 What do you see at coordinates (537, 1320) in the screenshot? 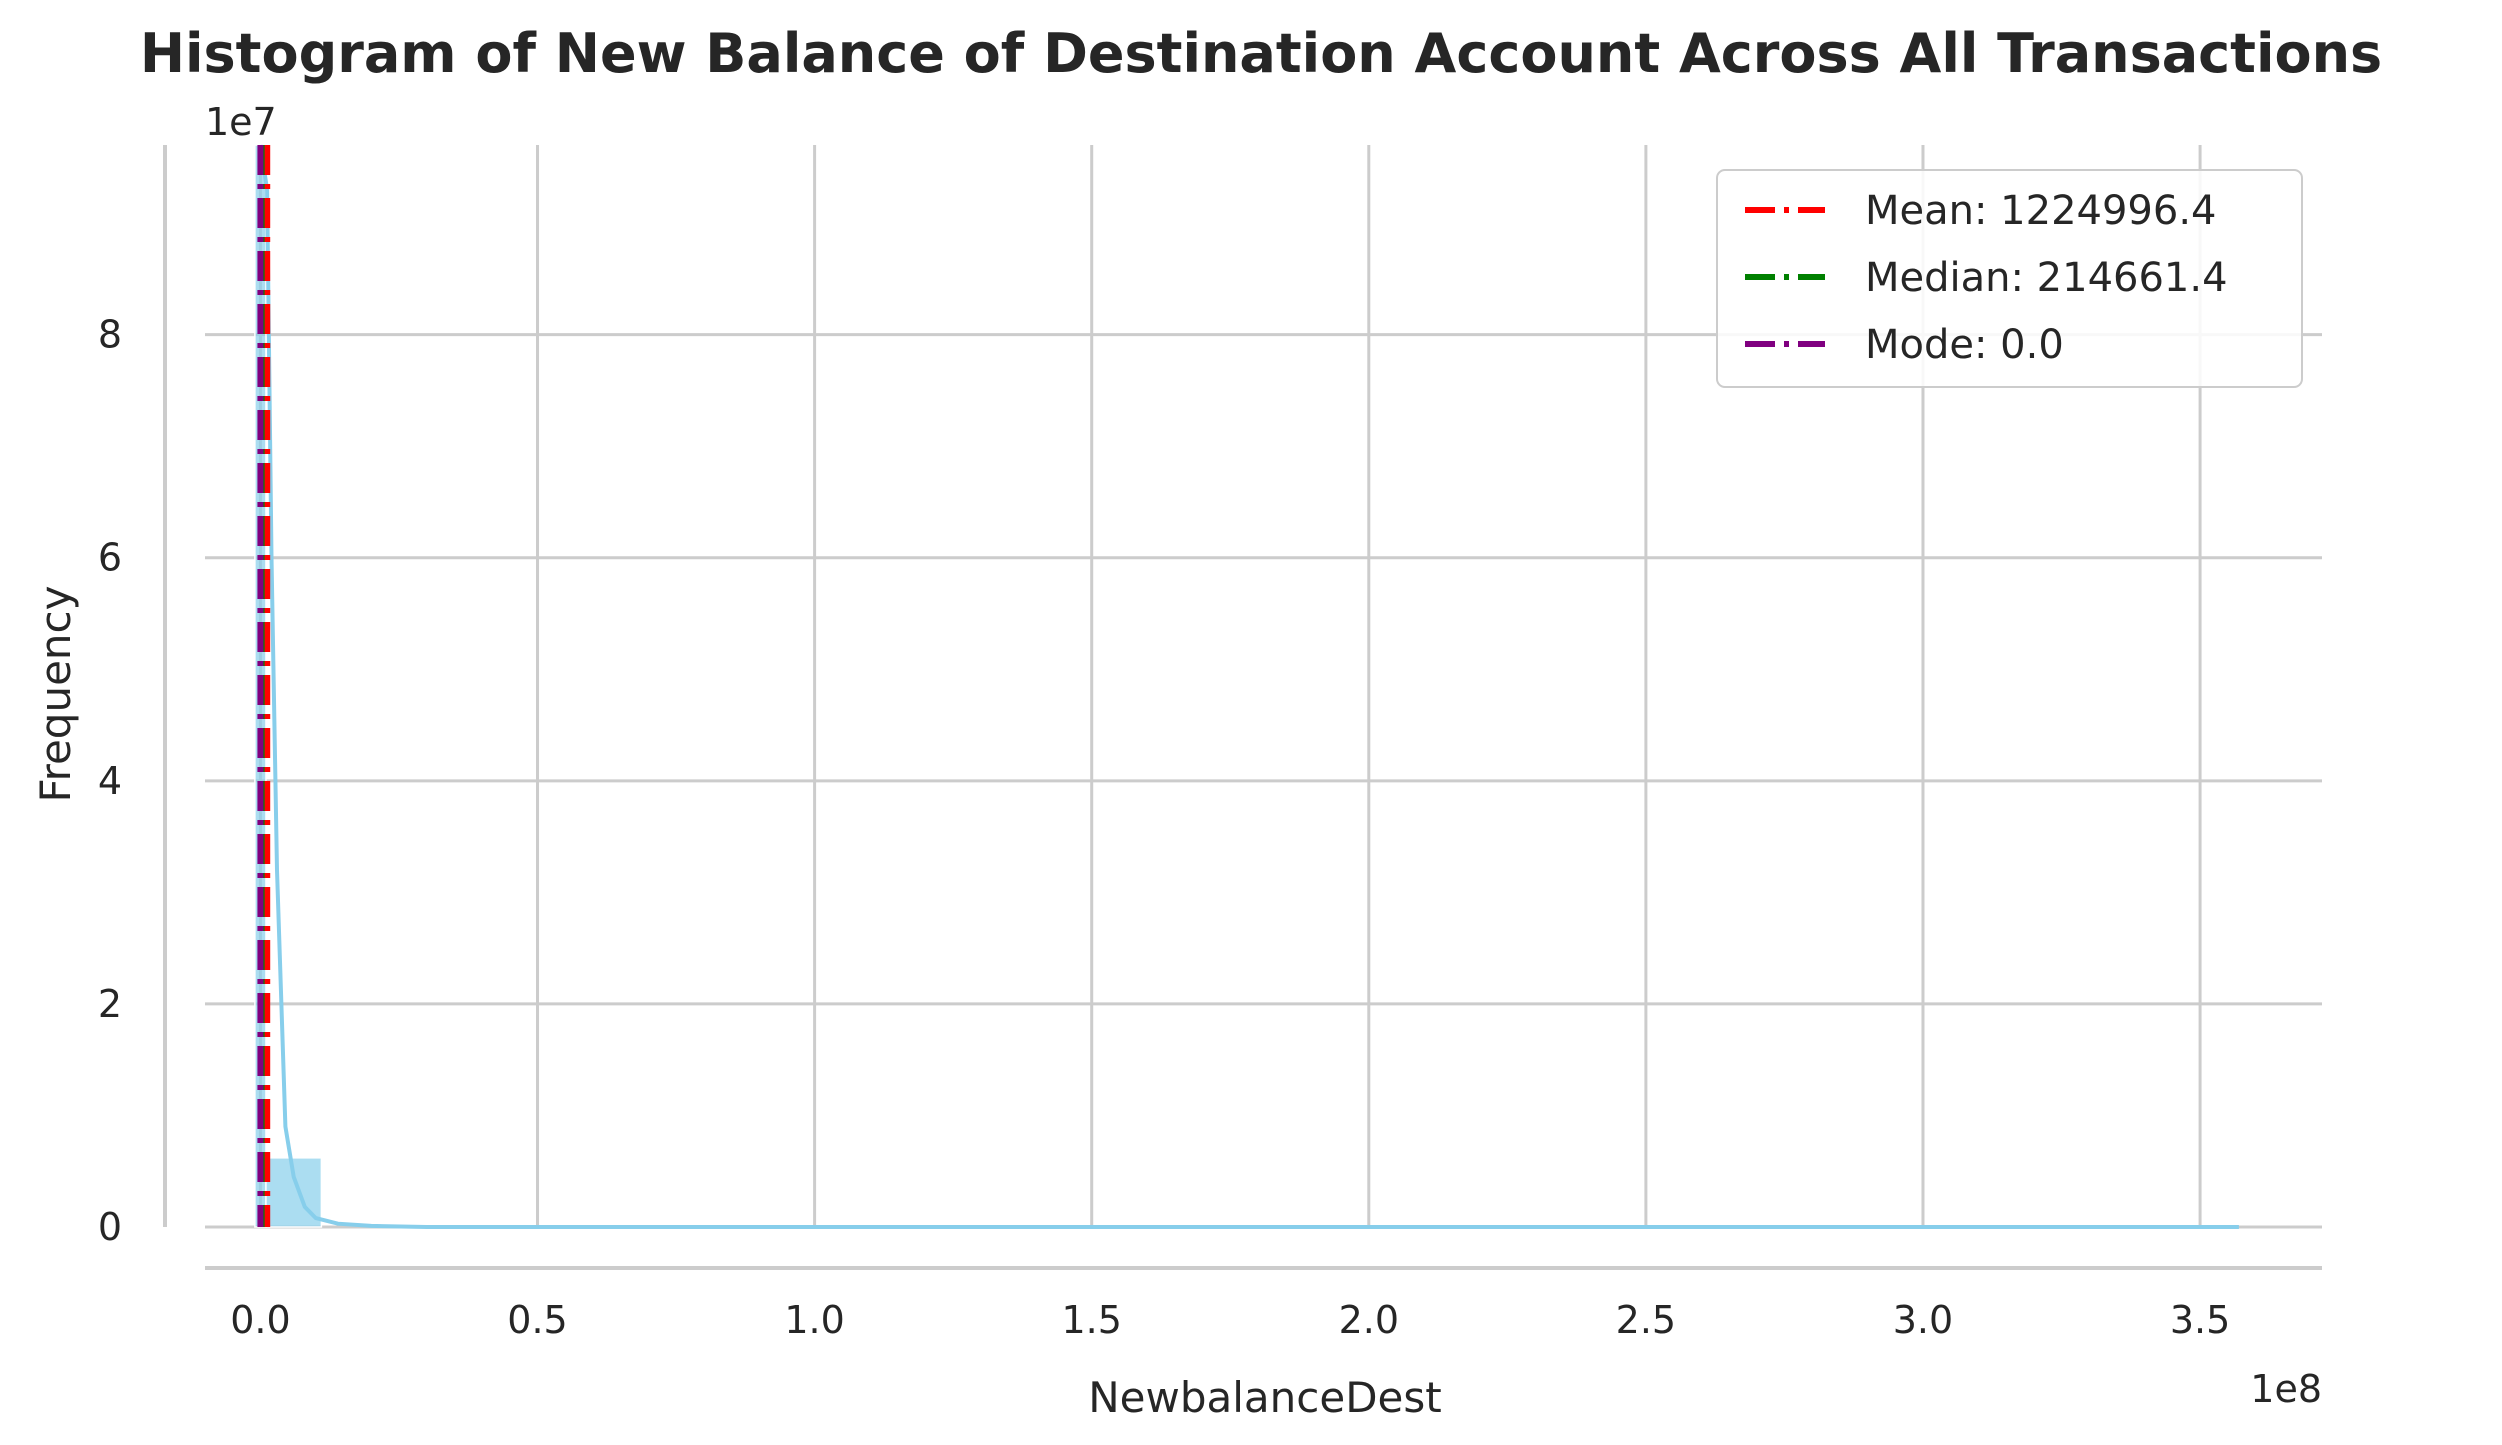
I see `x-tick-label-1: 0.5` at bounding box center [537, 1320].